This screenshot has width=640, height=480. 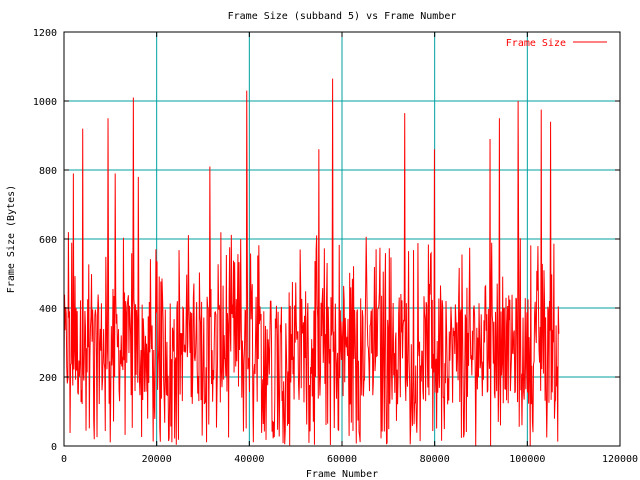 What do you see at coordinates (48, 240) in the screenshot?
I see `y-tick-label: 600` at bounding box center [48, 240].